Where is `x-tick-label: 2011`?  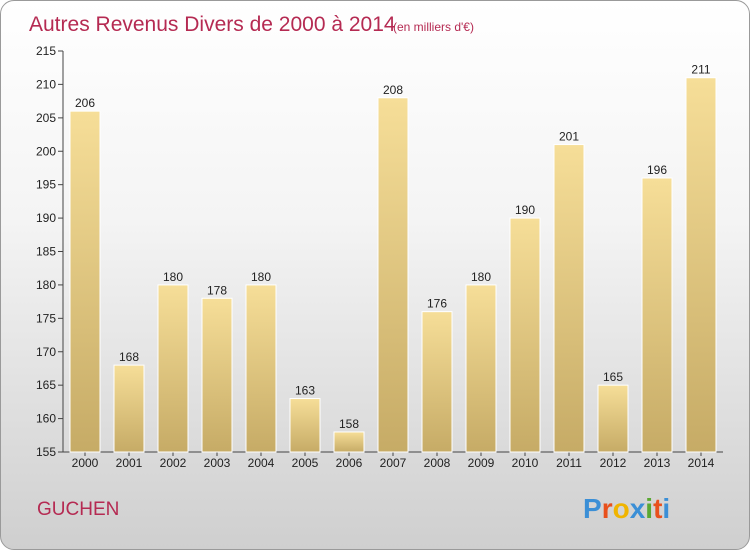 x-tick-label: 2011 is located at coordinates (569, 463).